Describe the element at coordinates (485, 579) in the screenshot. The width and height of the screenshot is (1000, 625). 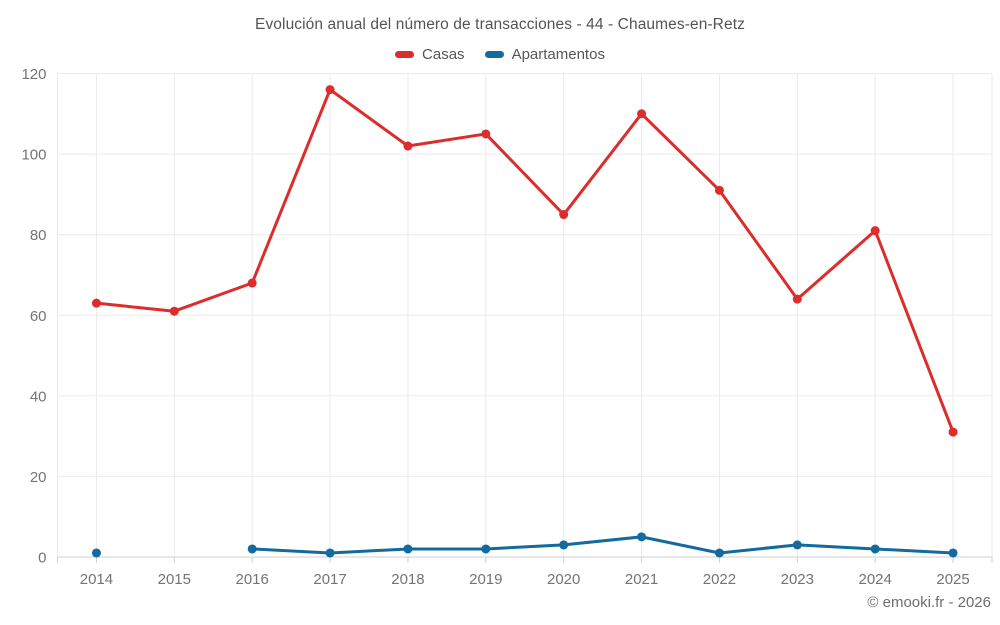
I see `x-axis-tick-label: 2019` at that location.